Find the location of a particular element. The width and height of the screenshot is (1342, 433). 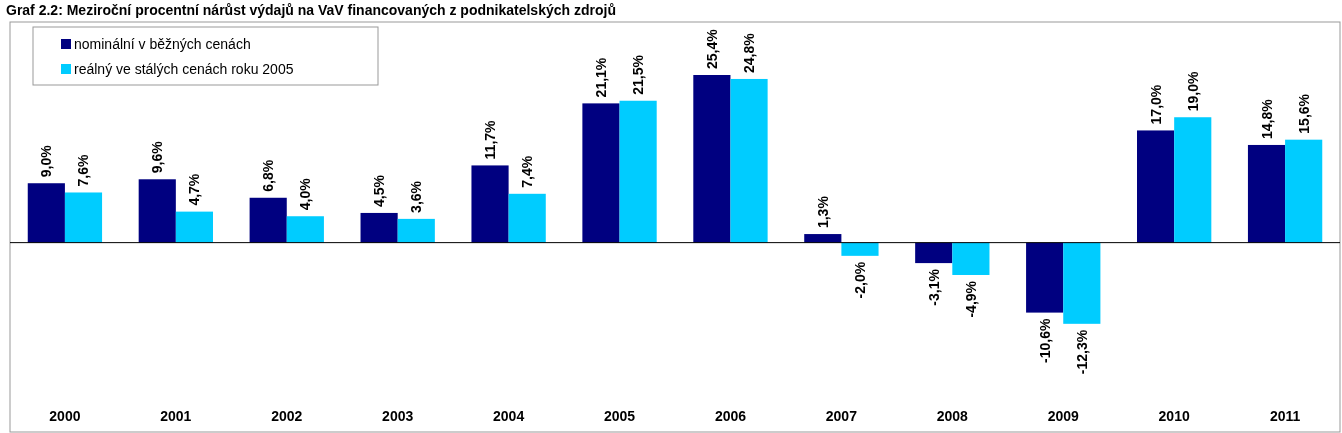

x-tick-label: 2010 is located at coordinates (1174, 416).